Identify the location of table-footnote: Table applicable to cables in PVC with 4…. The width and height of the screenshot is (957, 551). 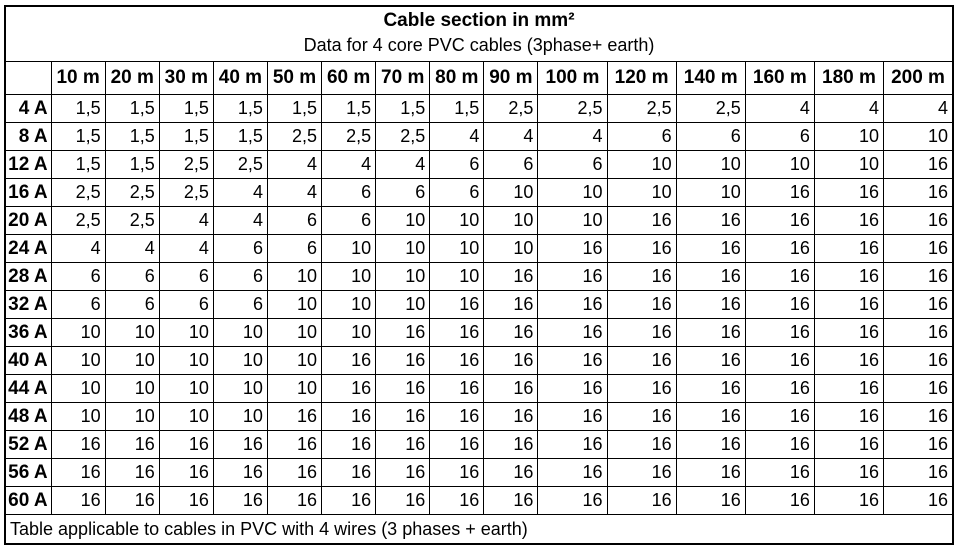
(479, 529).